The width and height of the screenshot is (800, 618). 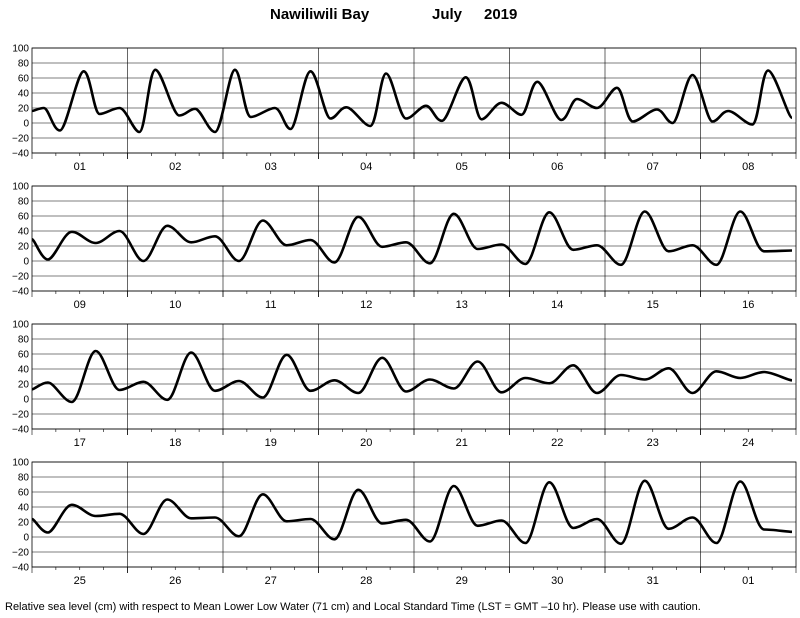 I want to click on day-label: 11, so click(x=270, y=305).